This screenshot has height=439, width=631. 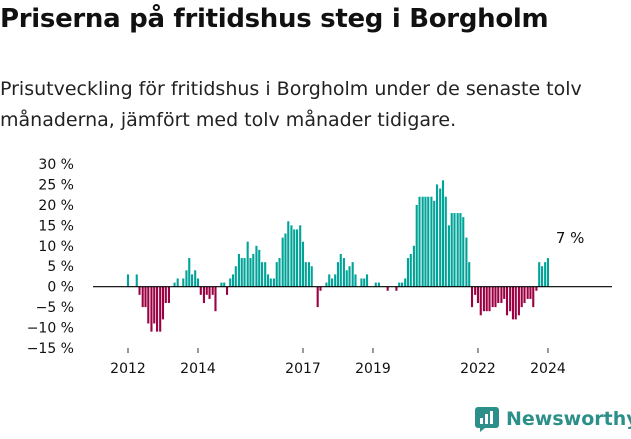 What do you see at coordinates (56, 165) in the screenshot?
I see `y-tick-label: 30 %` at bounding box center [56, 165].